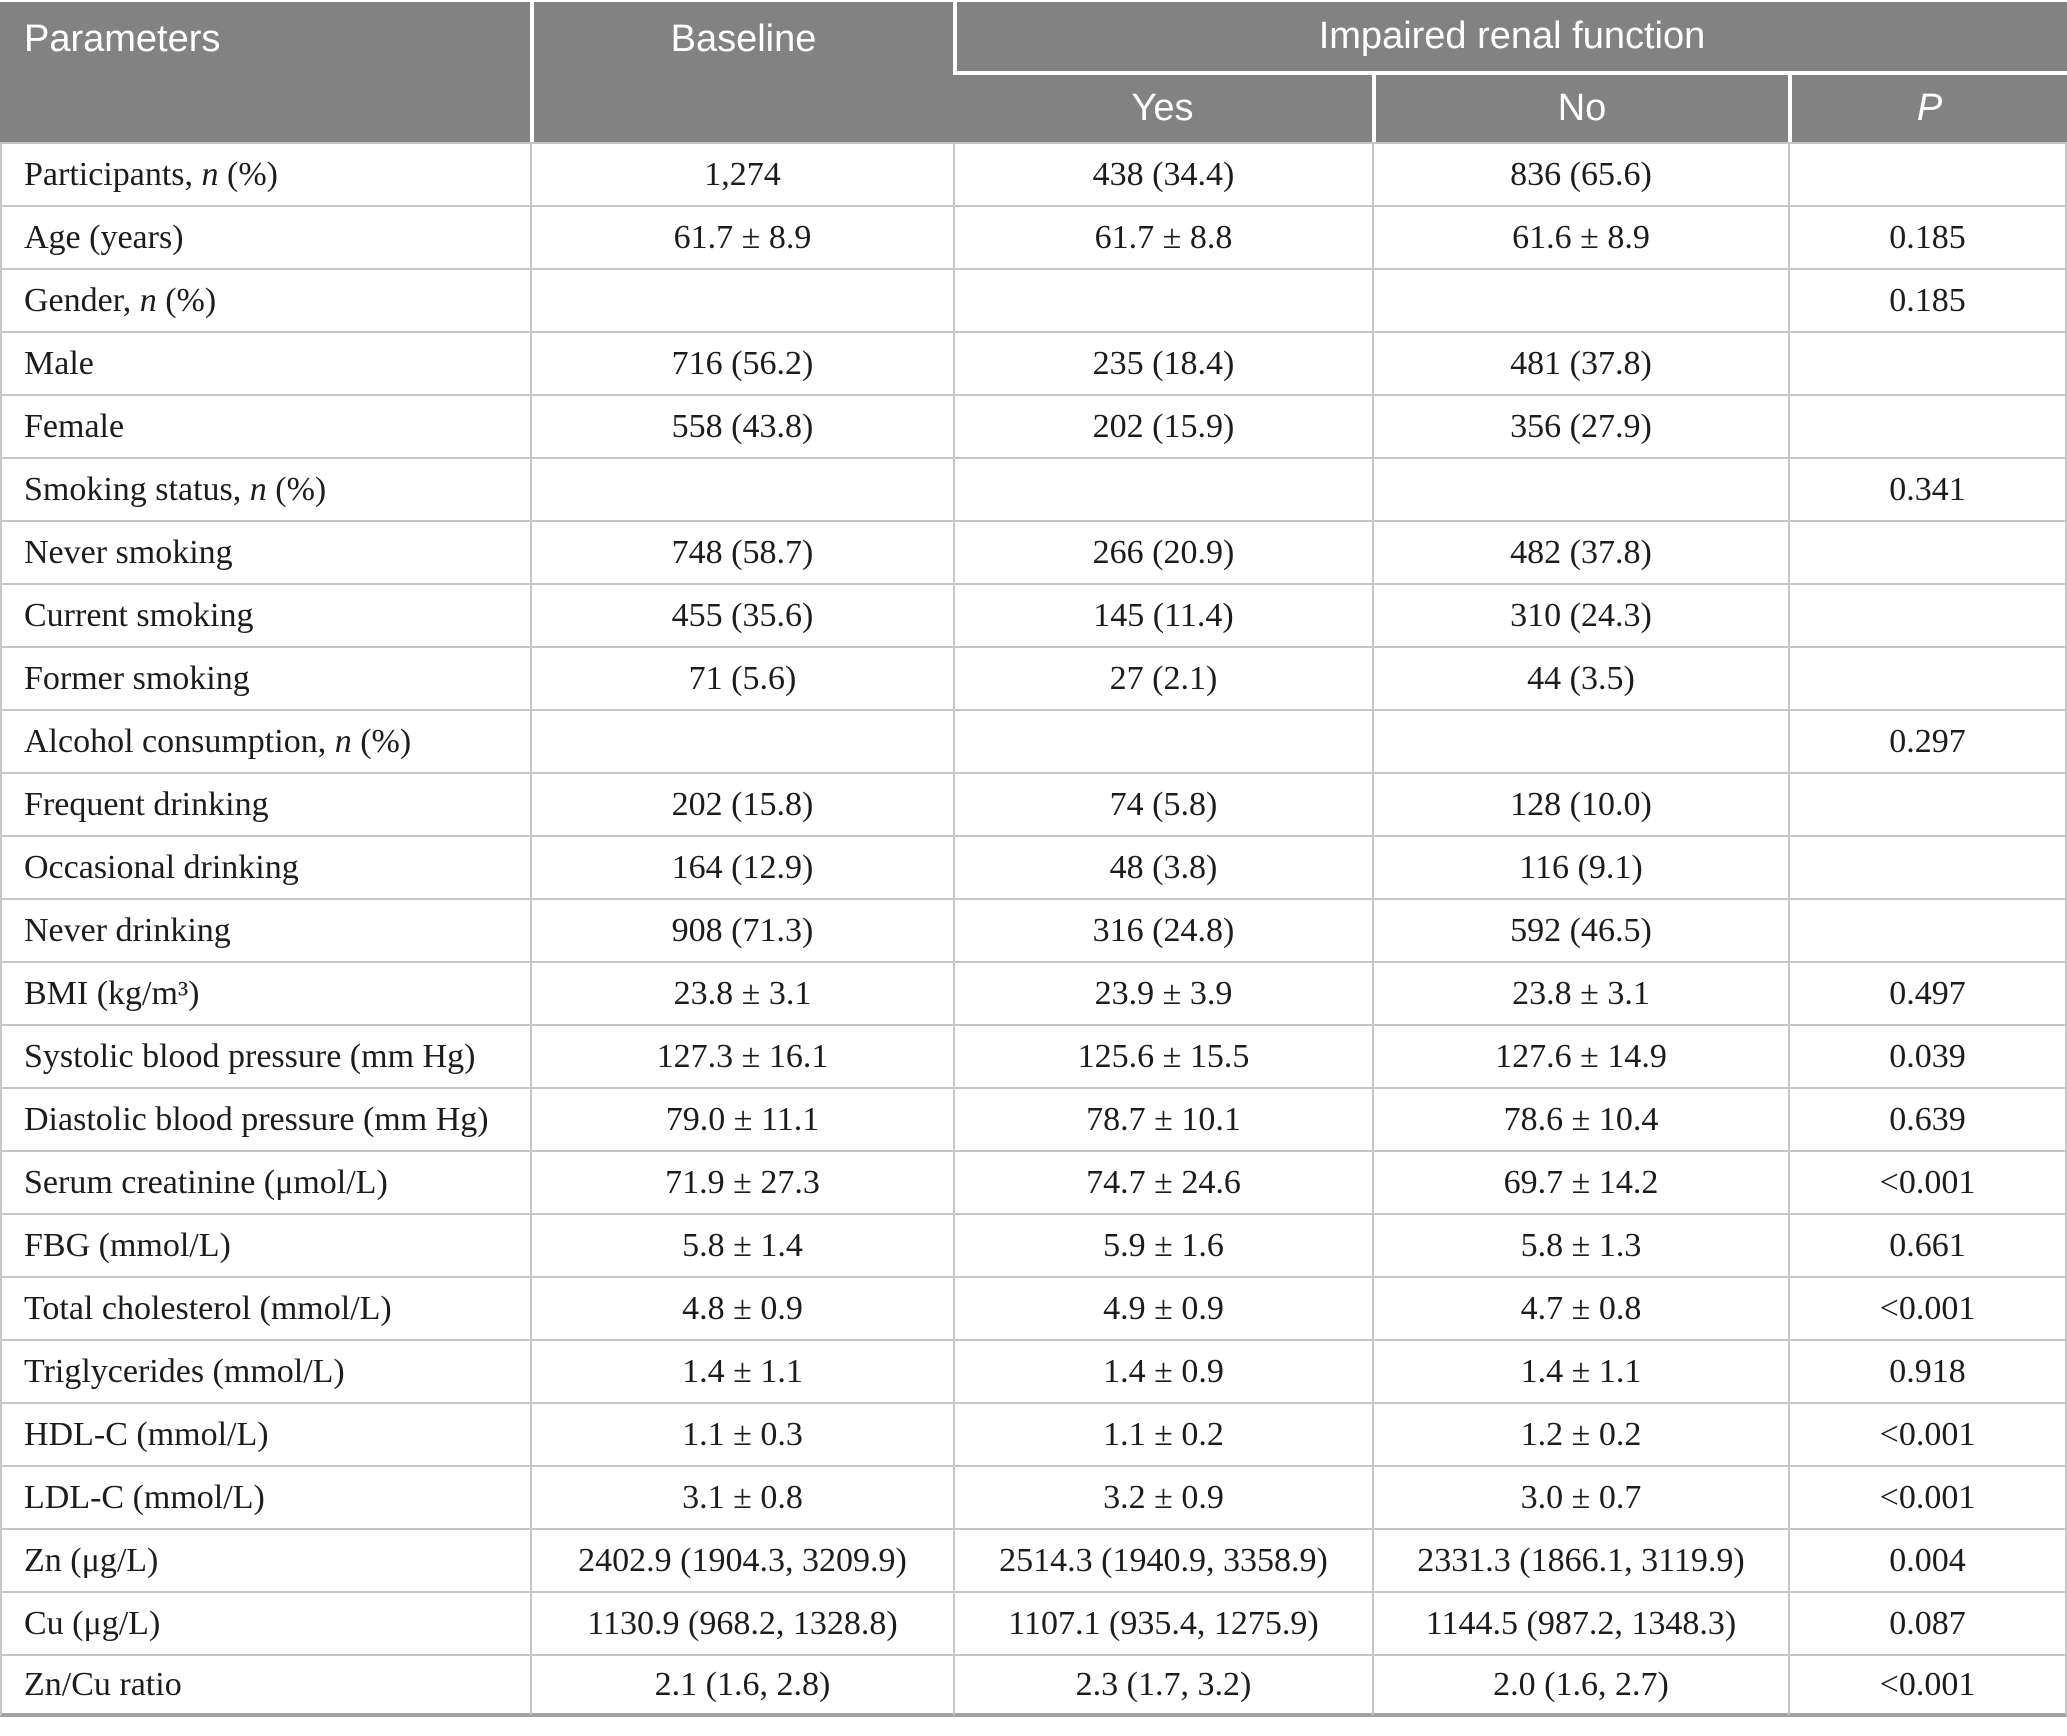  I want to click on no-value-cell: 1.2 ± 0.2, so click(1580, 1433).